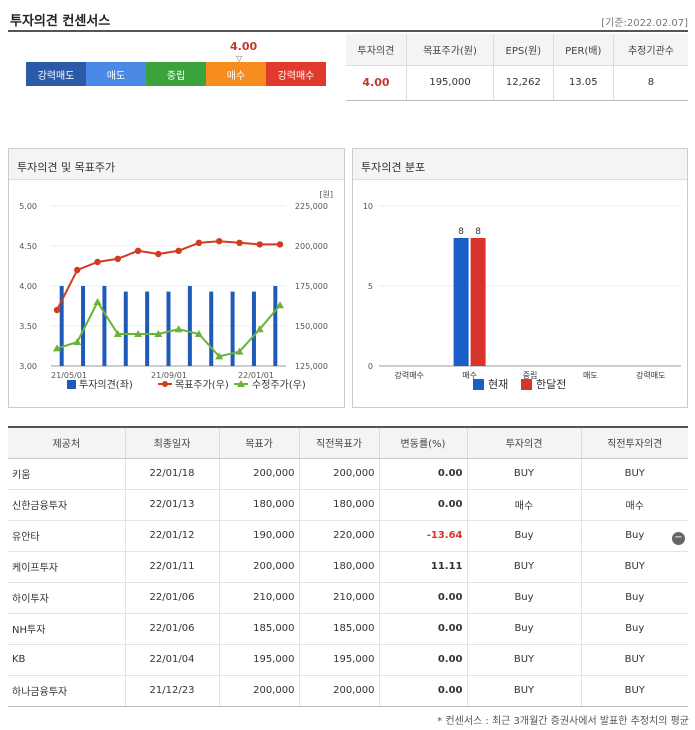 The height and width of the screenshot is (730, 695). I want to click on legend-adjusted-marker, so click(241, 383).